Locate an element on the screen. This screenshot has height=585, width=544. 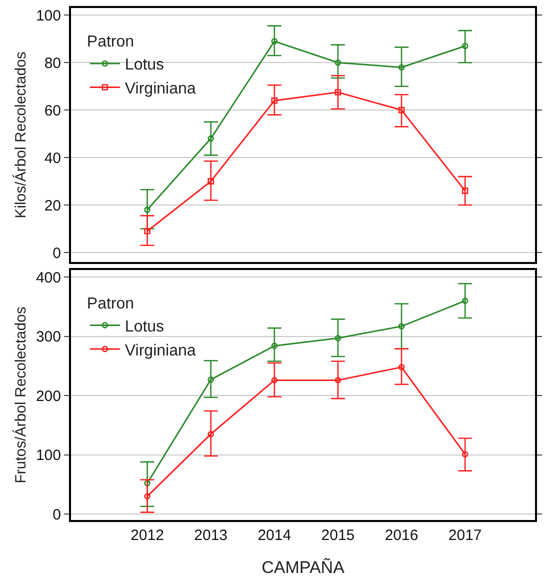
y-tick-label: 200 is located at coordinates (48, 396).